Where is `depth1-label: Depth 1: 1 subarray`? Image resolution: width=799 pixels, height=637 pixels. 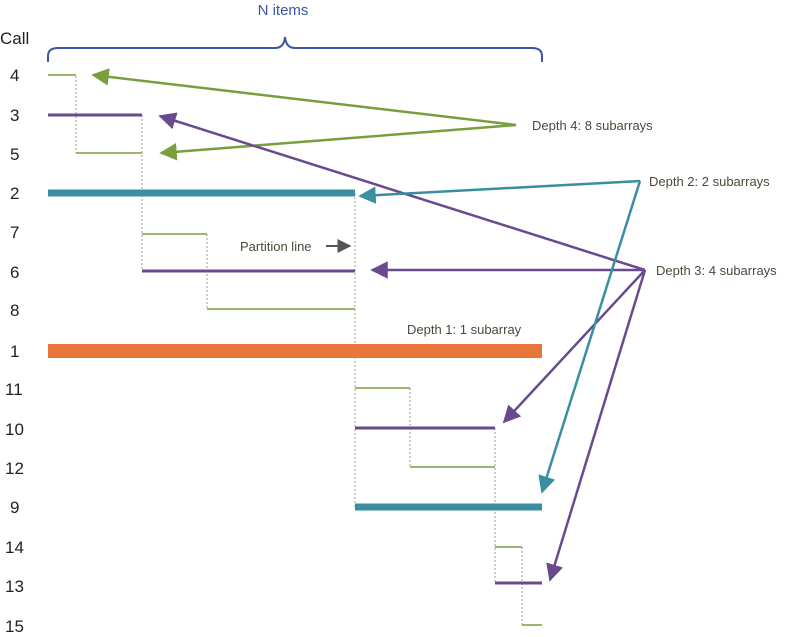
depth1-label: Depth 1: 1 subarray is located at coordinates (464, 329).